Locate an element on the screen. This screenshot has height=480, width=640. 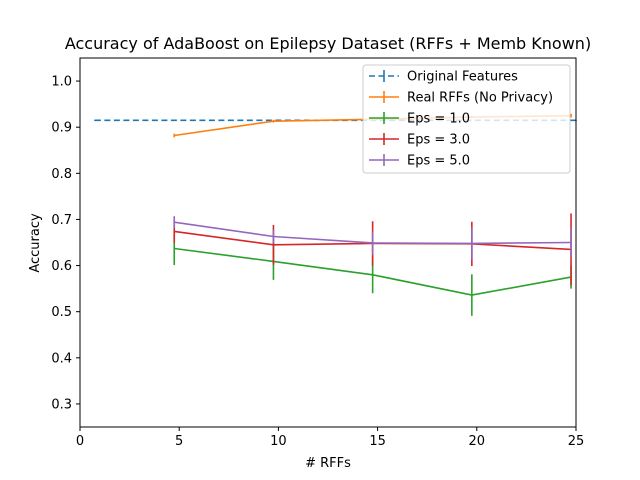
x-tick-label: 15 is located at coordinates (377, 441).